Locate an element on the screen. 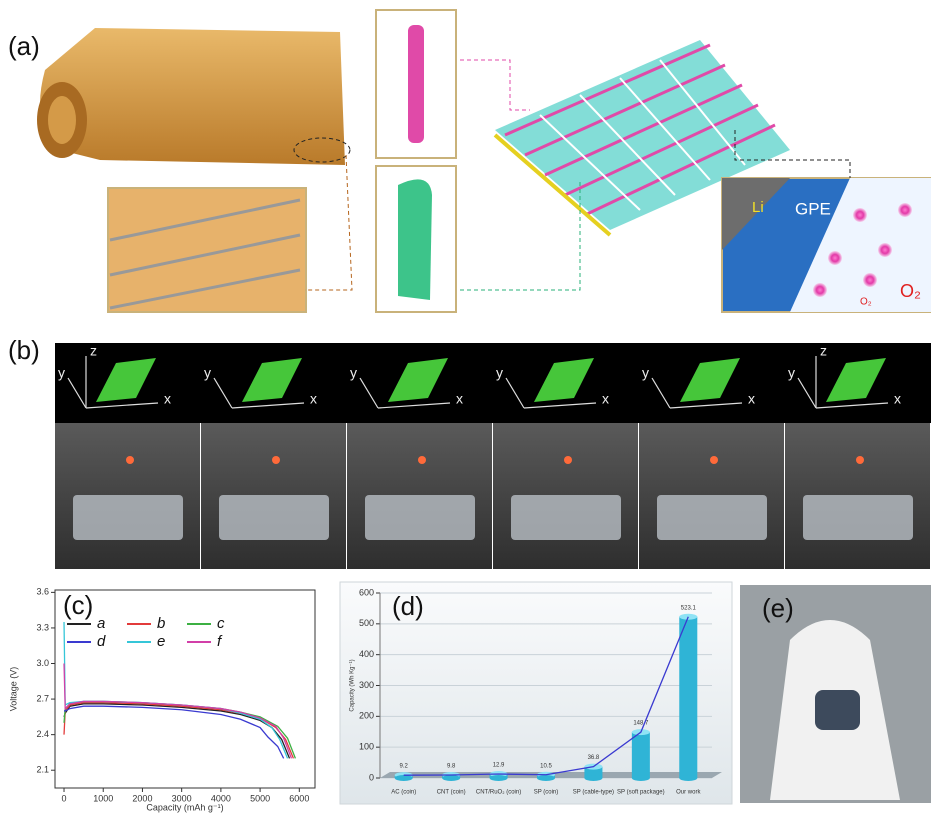 Image resolution: width=931 pixels, height=819 pixels. legend-label: d is located at coordinates (101, 641).